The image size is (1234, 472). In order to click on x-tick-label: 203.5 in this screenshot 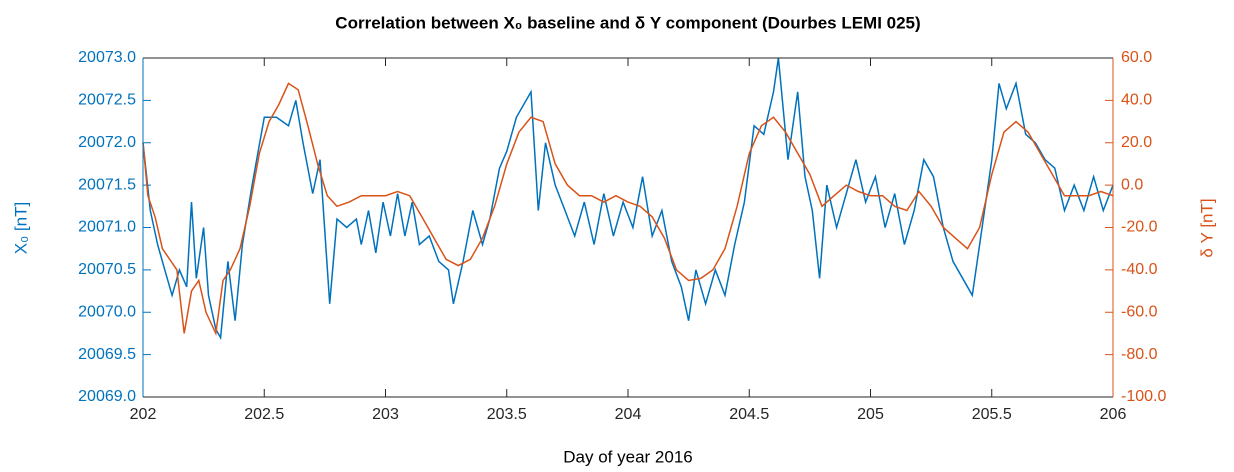, I will do `click(507, 414)`.